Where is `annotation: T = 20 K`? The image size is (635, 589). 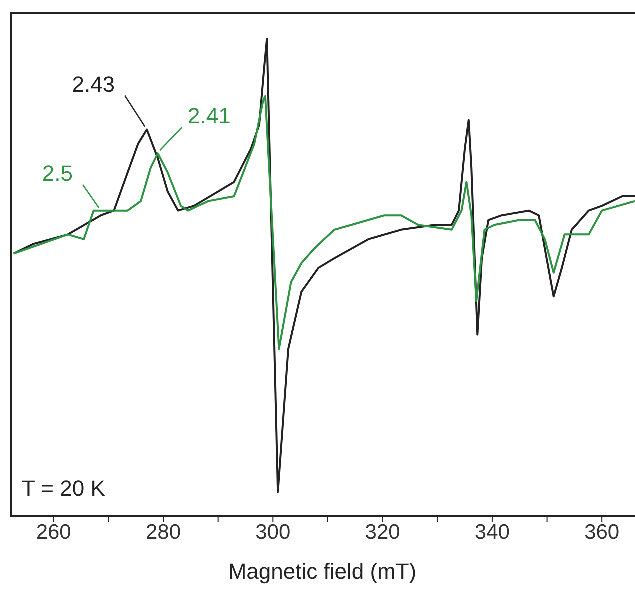
annotation: T = 20 K is located at coordinates (64, 489).